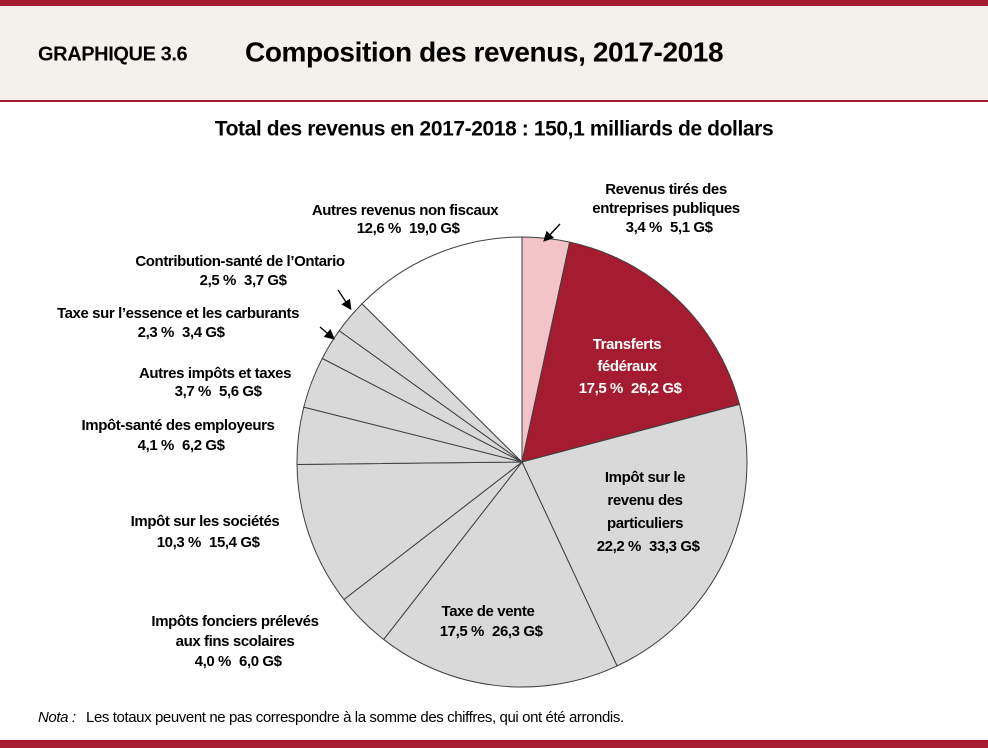 The width and height of the screenshot is (988, 748). What do you see at coordinates (204, 445) in the screenshot?
I see `amount-label: 6,2 G$` at bounding box center [204, 445].